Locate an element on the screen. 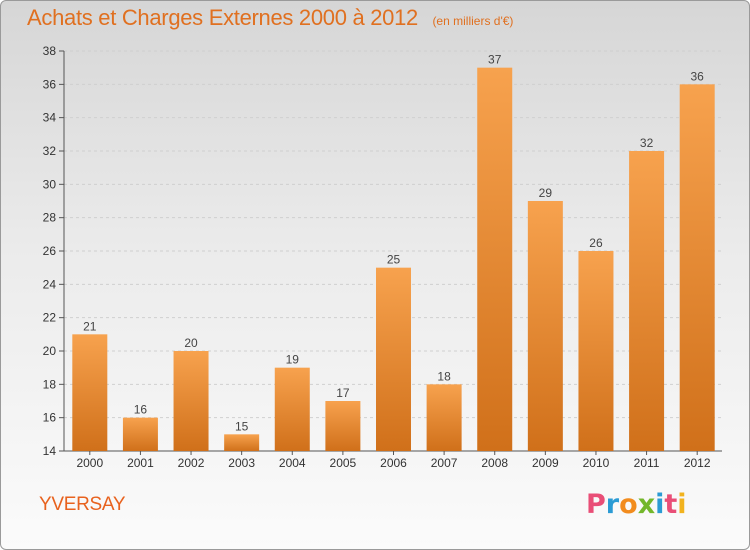 This screenshot has height=550, width=750. x-tick-label: 2007 is located at coordinates (444, 463).